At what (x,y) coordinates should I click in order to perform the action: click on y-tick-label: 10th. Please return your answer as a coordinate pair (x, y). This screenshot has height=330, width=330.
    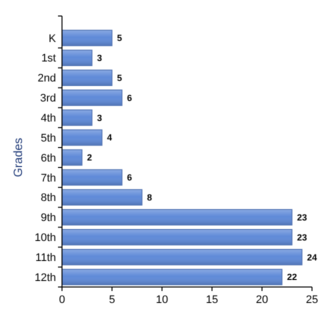
    Looking at the image, I should click on (45, 238).